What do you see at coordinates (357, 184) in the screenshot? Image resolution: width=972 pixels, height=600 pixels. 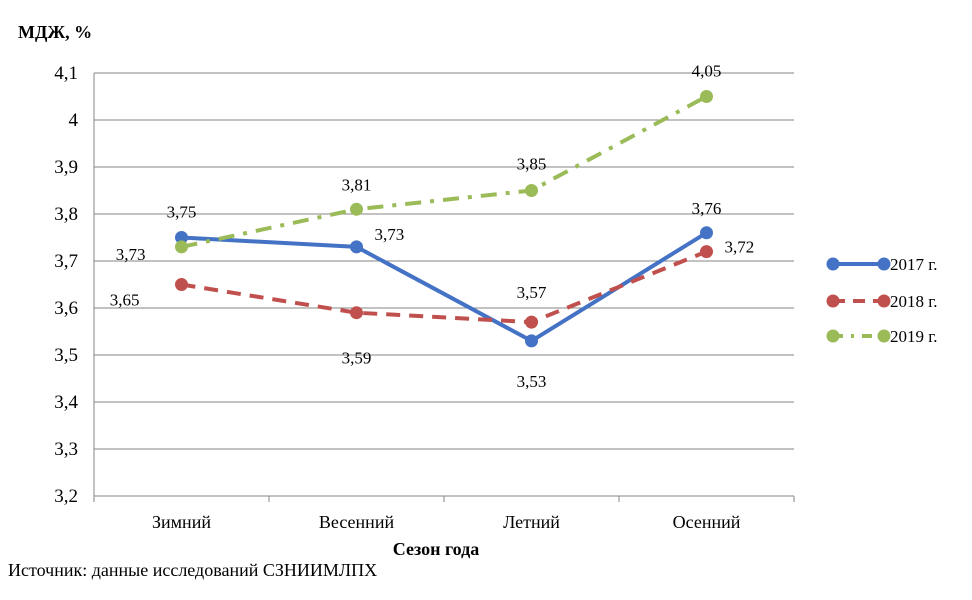 I see `data-label: 3,81` at bounding box center [357, 184].